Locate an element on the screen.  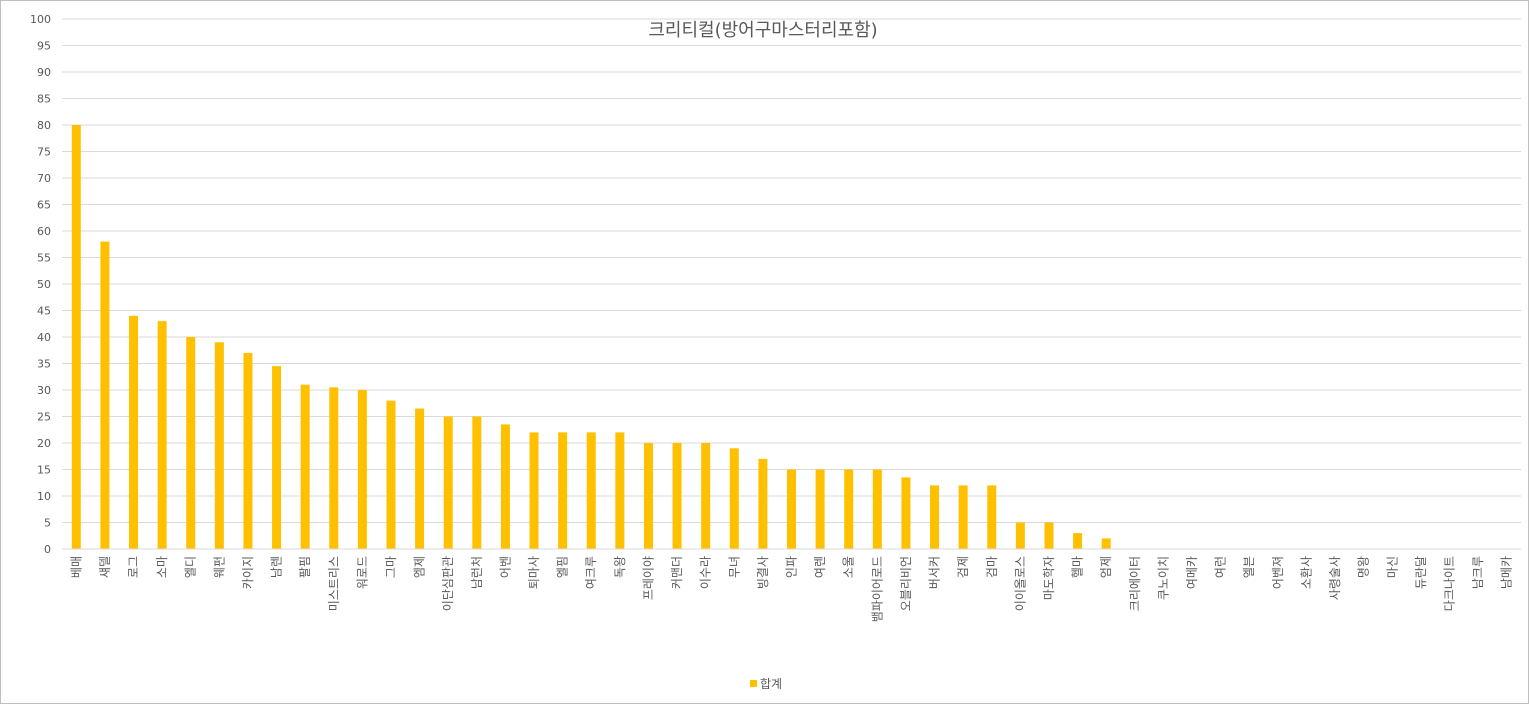
x-tick-label: 이수라 is located at coordinates (706, 572).